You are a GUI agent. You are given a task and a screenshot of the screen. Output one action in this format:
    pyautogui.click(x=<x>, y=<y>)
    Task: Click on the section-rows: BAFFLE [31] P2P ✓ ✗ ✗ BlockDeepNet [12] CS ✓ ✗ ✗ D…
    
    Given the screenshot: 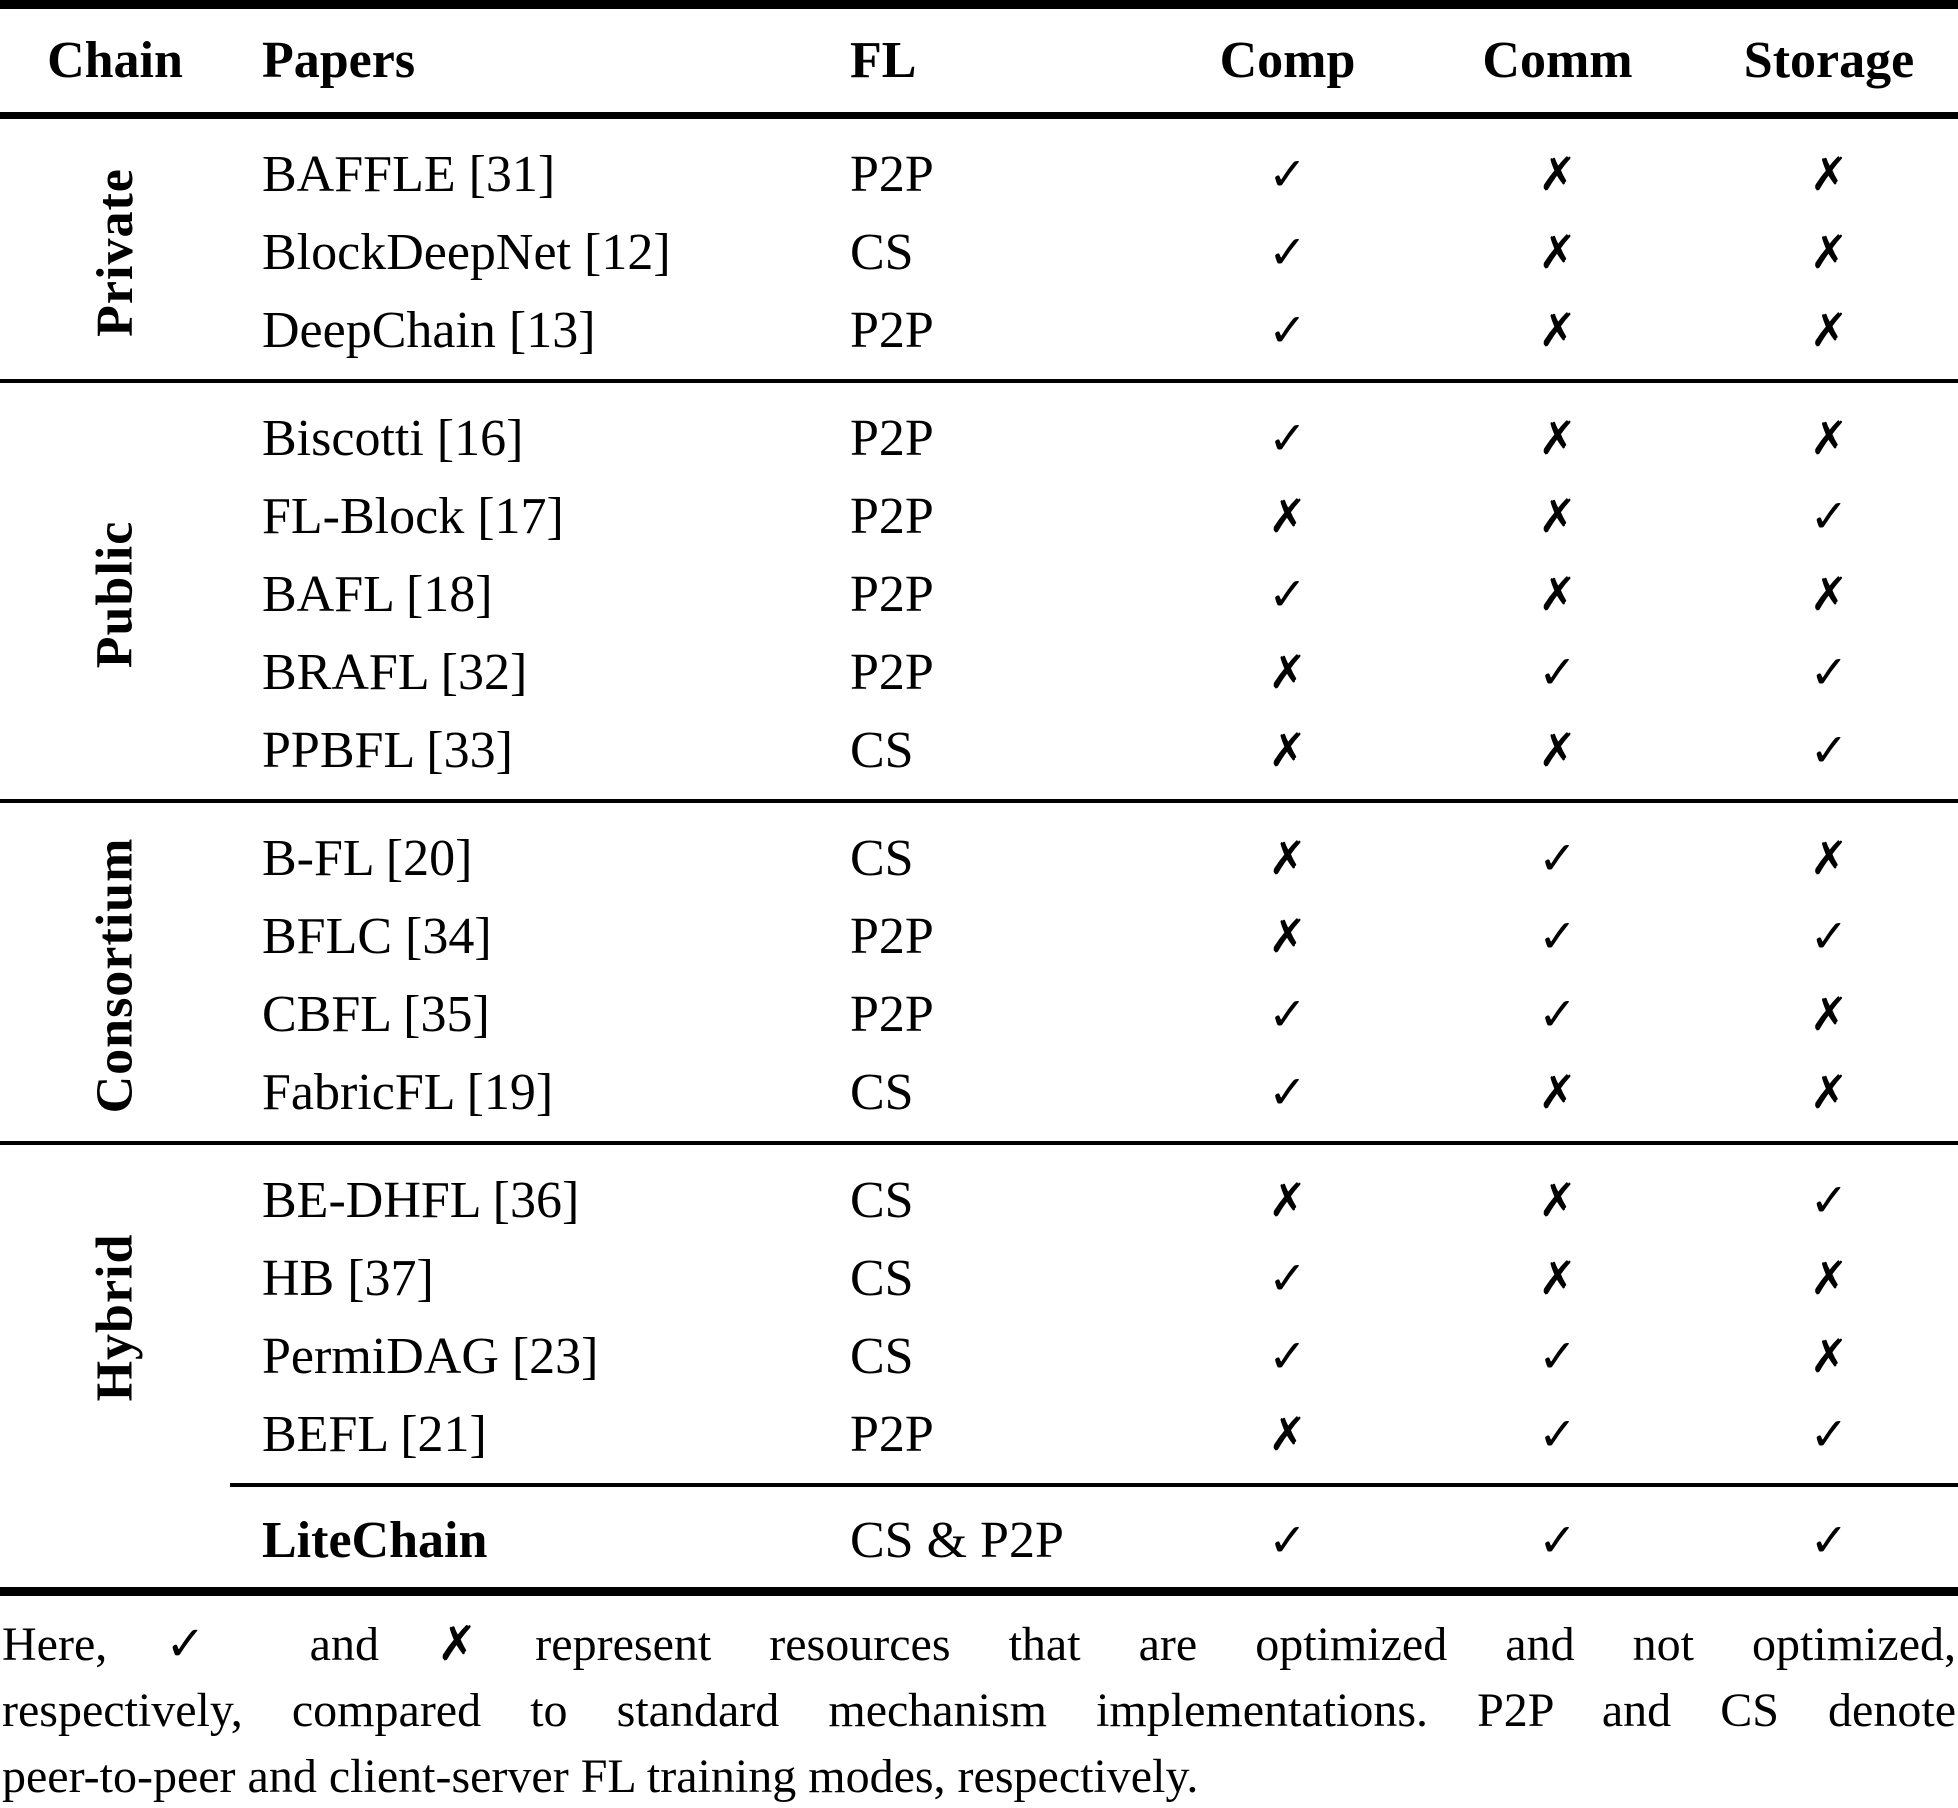 What is the action you would take?
    pyautogui.click(x=1094, y=252)
    